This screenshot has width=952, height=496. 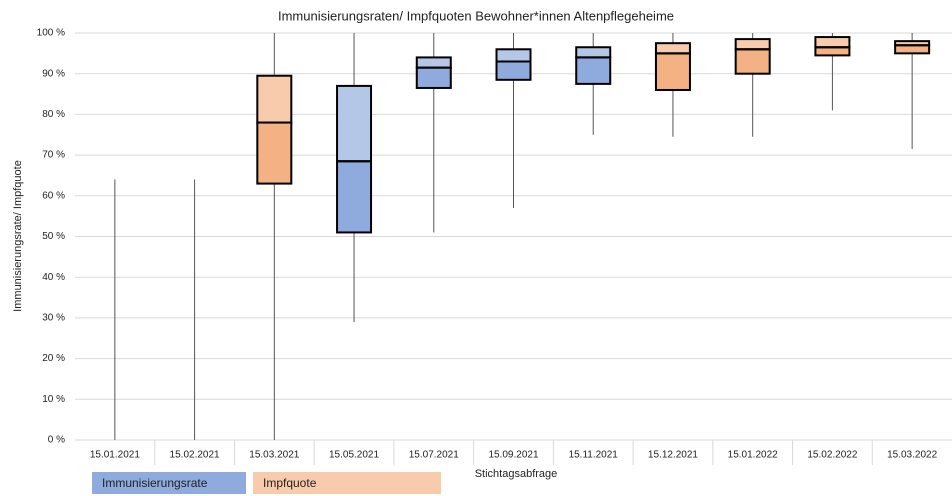 I want to click on y-tick-label: 10 %, so click(x=53, y=399).